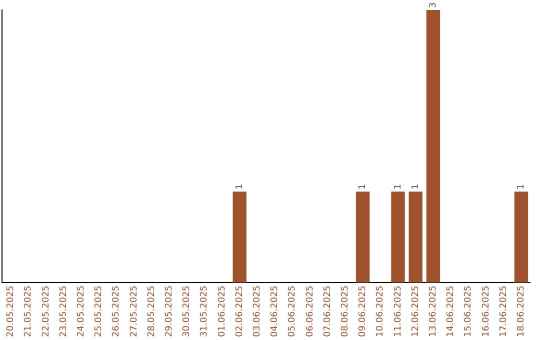  I want to click on x-tick-label: 26.05.2025, so click(117, 311).